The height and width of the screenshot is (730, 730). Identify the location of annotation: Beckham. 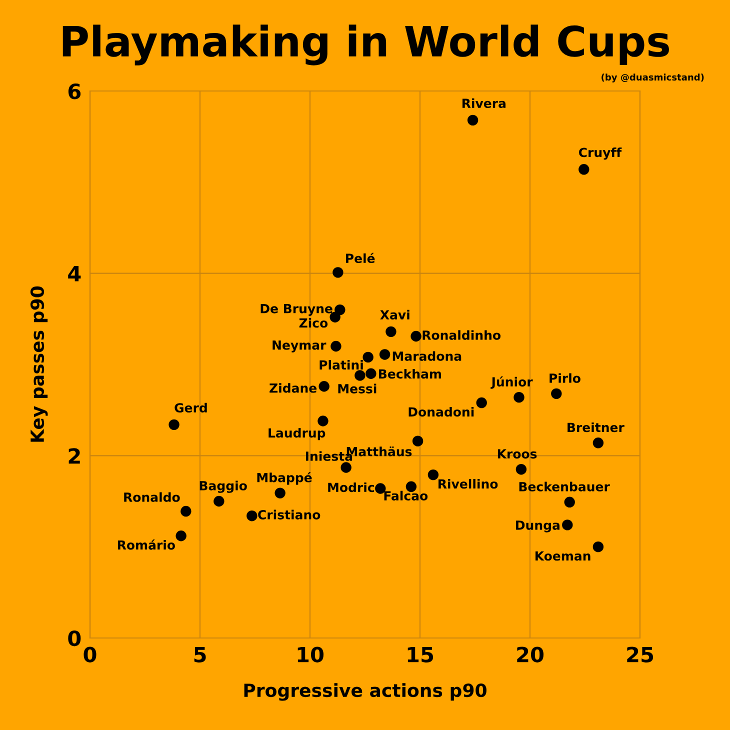
(410, 373).